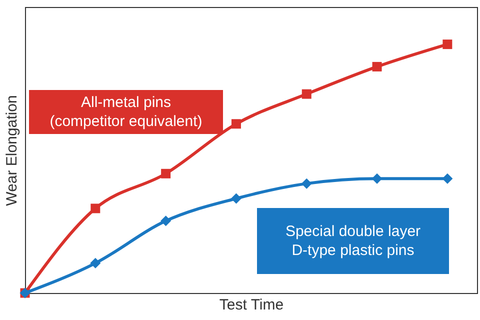 This screenshot has width=480, height=320. What do you see at coordinates (251, 305) in the screenshot?
I see `x-axis-title: Test Time` at bounding box center [251, 305].